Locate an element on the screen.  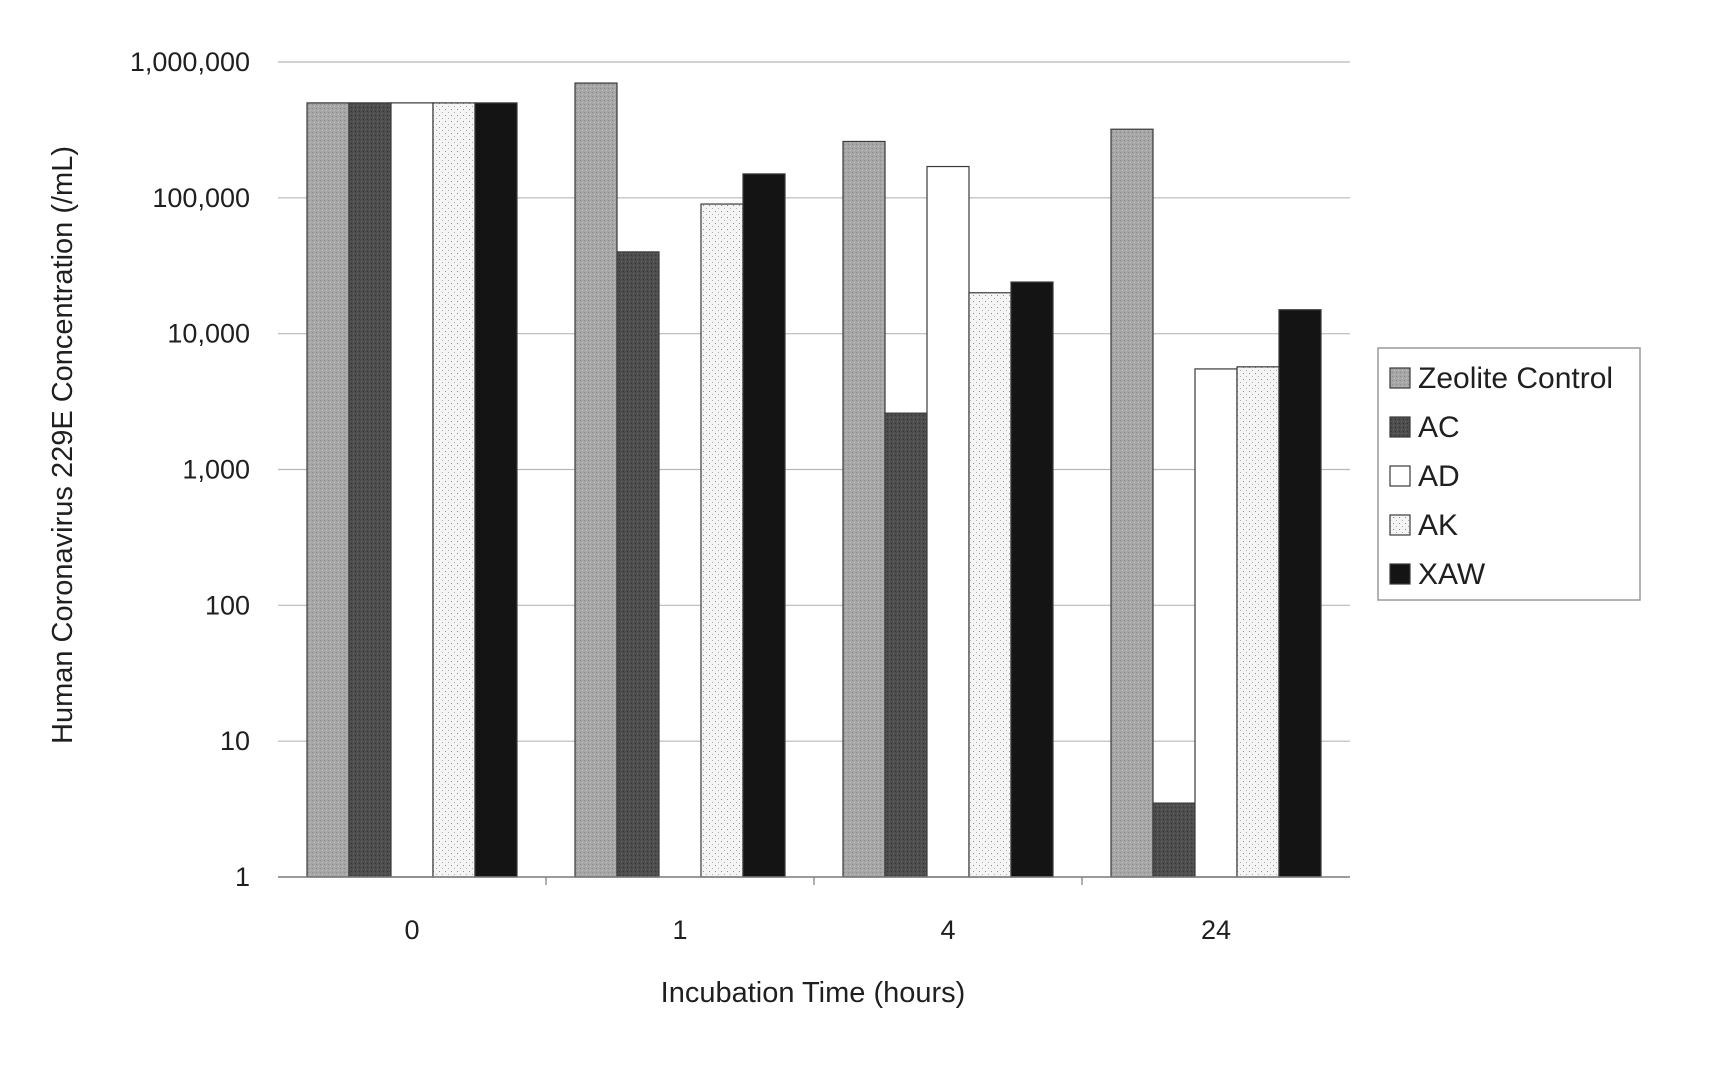
y-tick-label: 1,000 is located at coordinates (216, 470).